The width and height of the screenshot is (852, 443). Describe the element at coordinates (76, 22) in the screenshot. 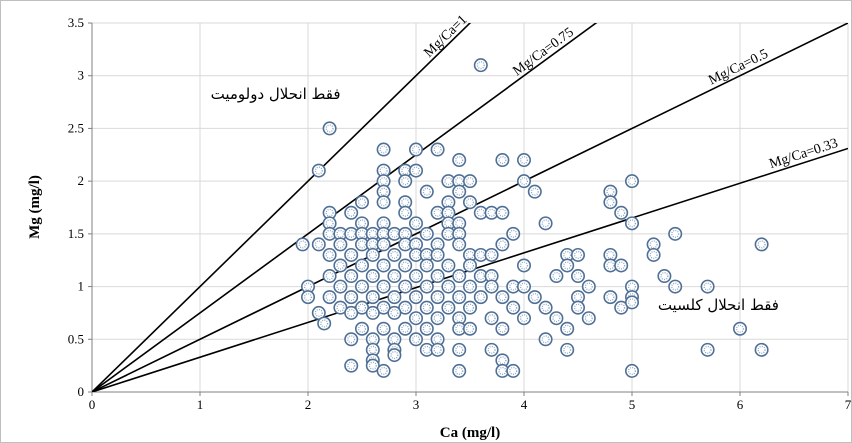

I see `y-tick-label: 3.5` at that location.